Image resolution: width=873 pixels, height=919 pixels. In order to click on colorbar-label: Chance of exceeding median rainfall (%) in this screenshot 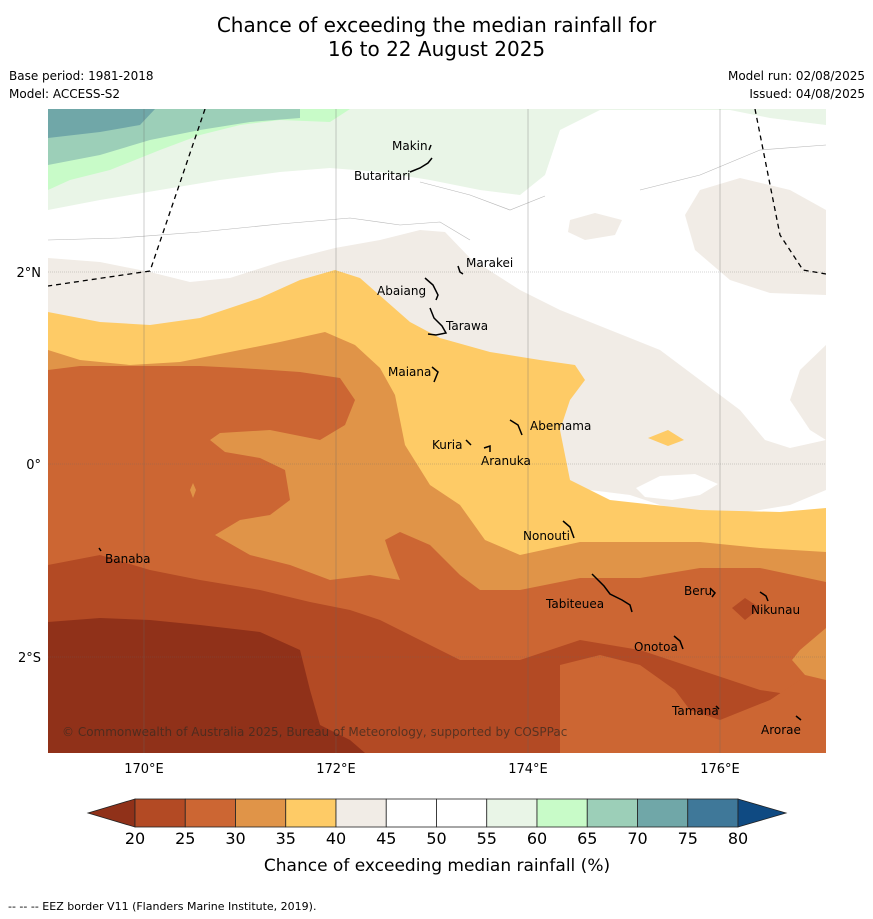, I will do `click(437, 866)`.